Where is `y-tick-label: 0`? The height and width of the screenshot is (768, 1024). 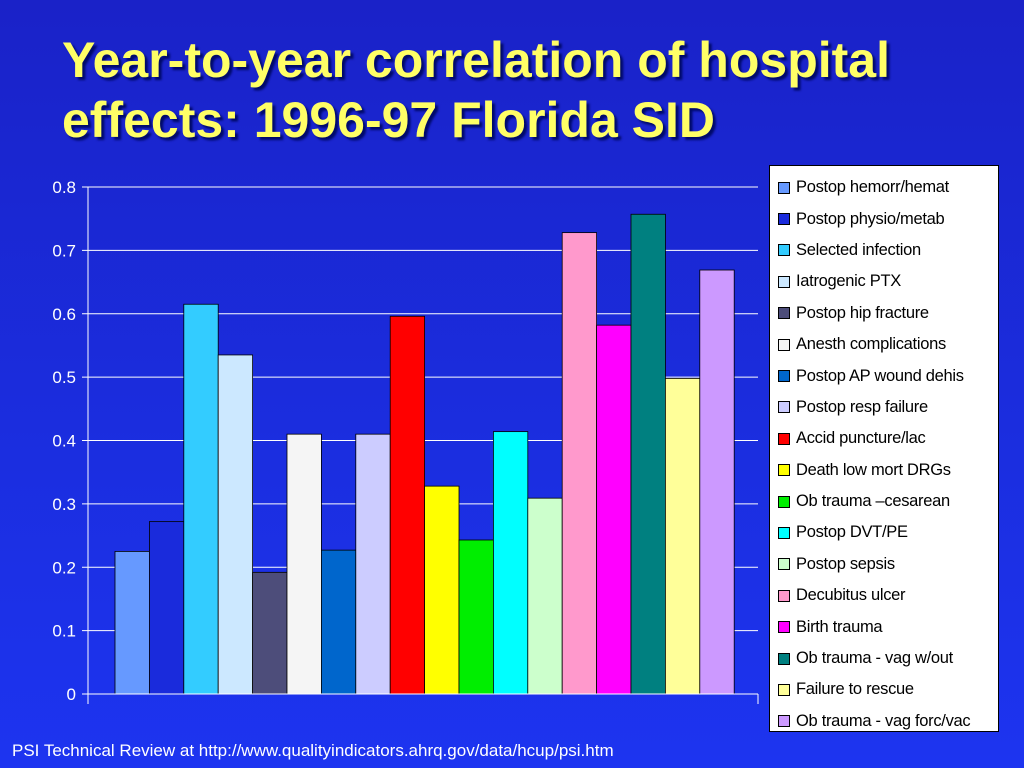
y-tick-label: 0 is located at coordinates (71, 694).